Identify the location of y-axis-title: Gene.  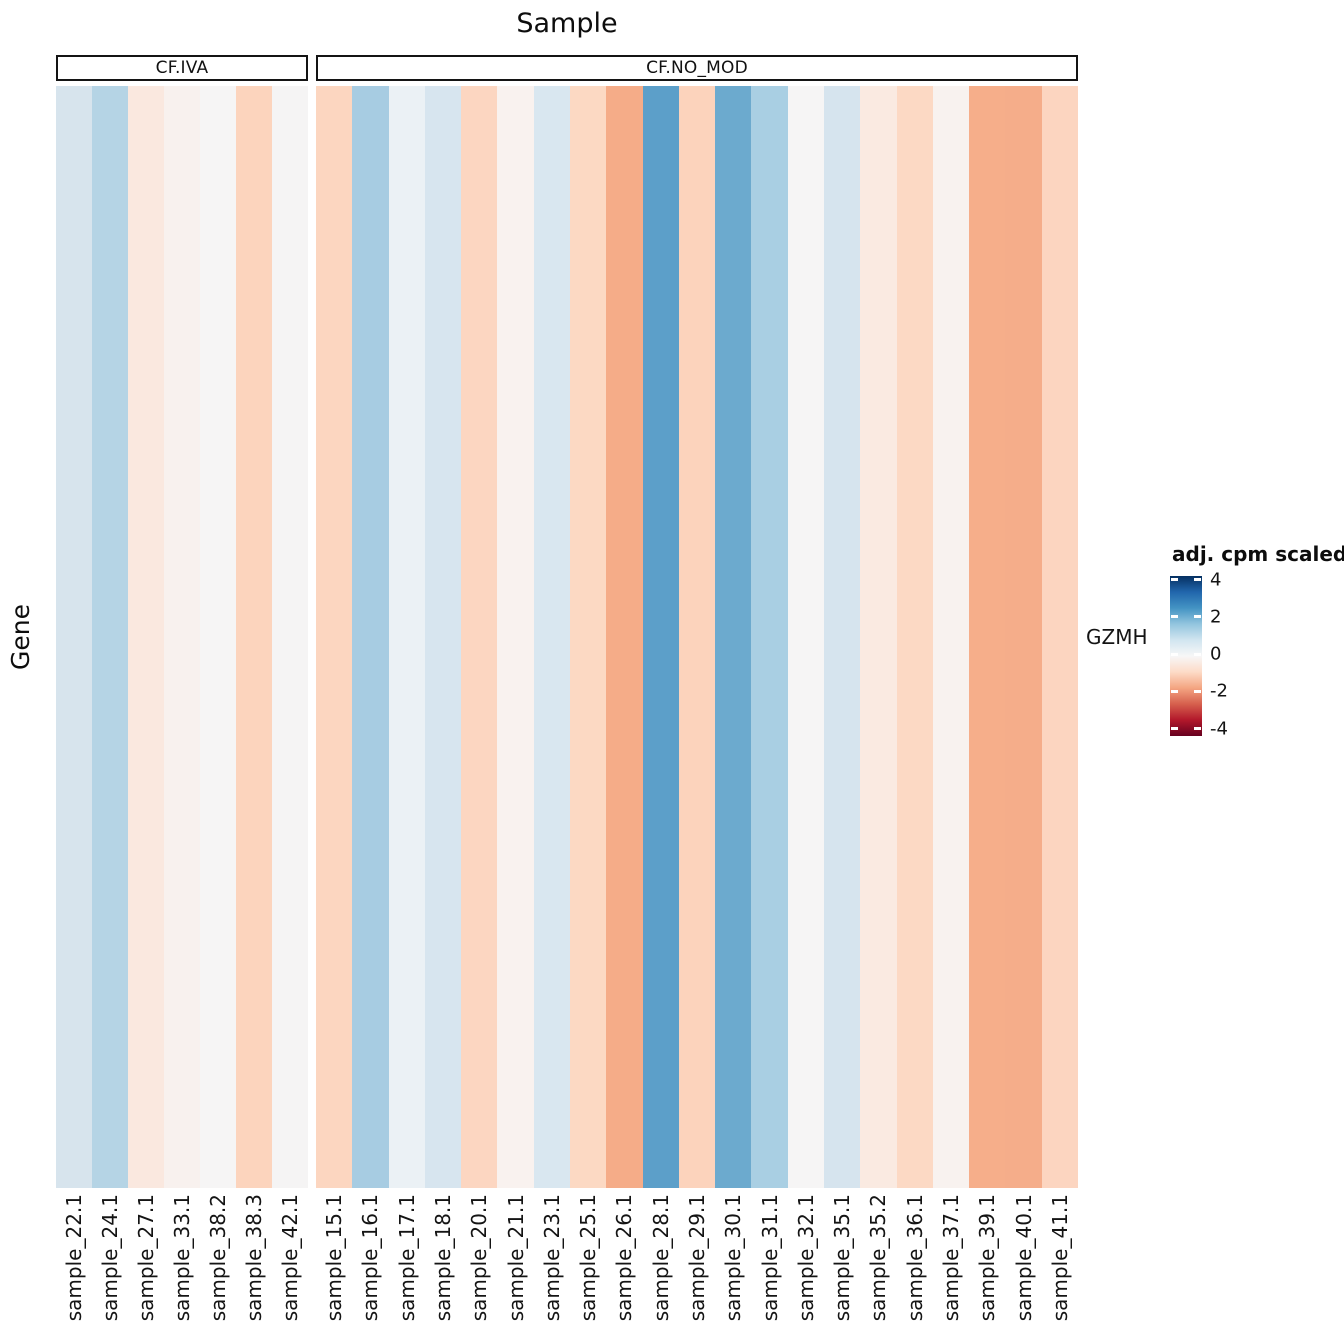
(20, 637).